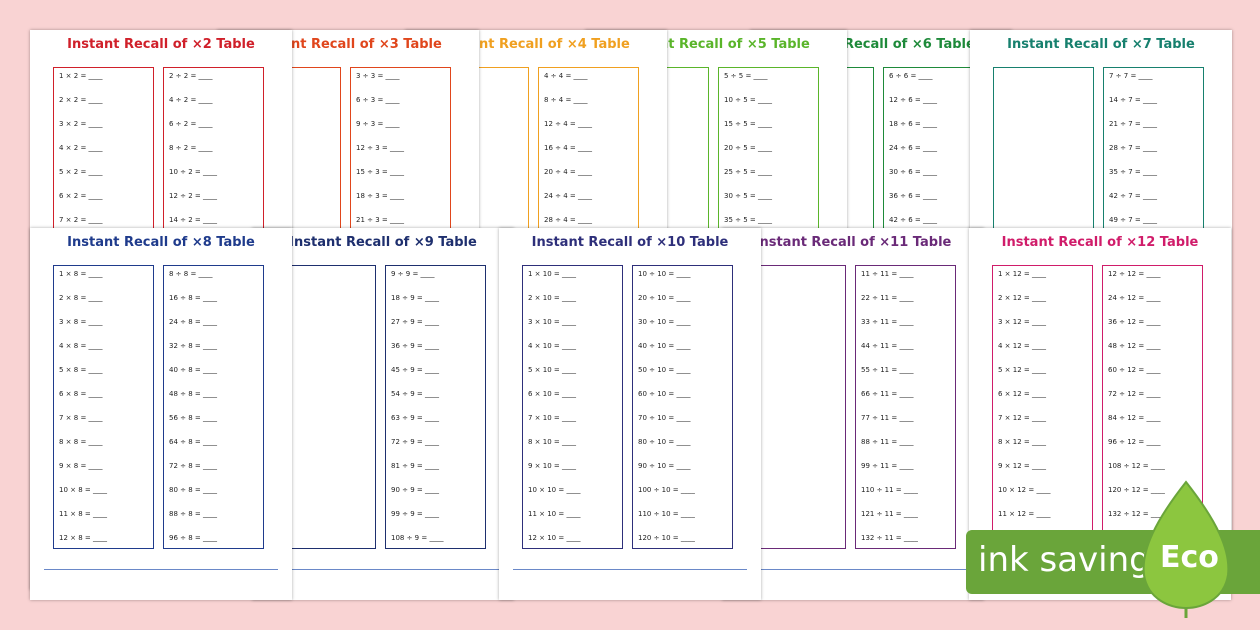  I want to click on equation: 5 ÷ 5 = ____, so click(746, 76).